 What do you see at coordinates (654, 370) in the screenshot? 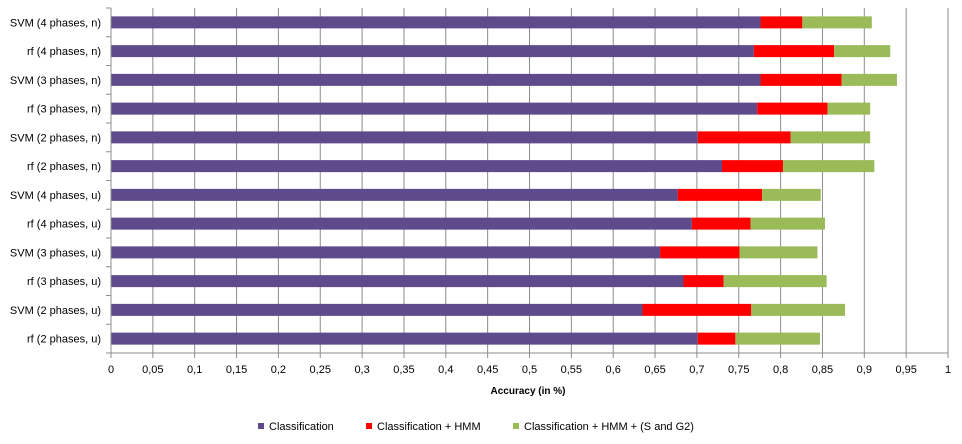
I see `x-tick-label-13: 0,65` at bounding box center [654, 370].